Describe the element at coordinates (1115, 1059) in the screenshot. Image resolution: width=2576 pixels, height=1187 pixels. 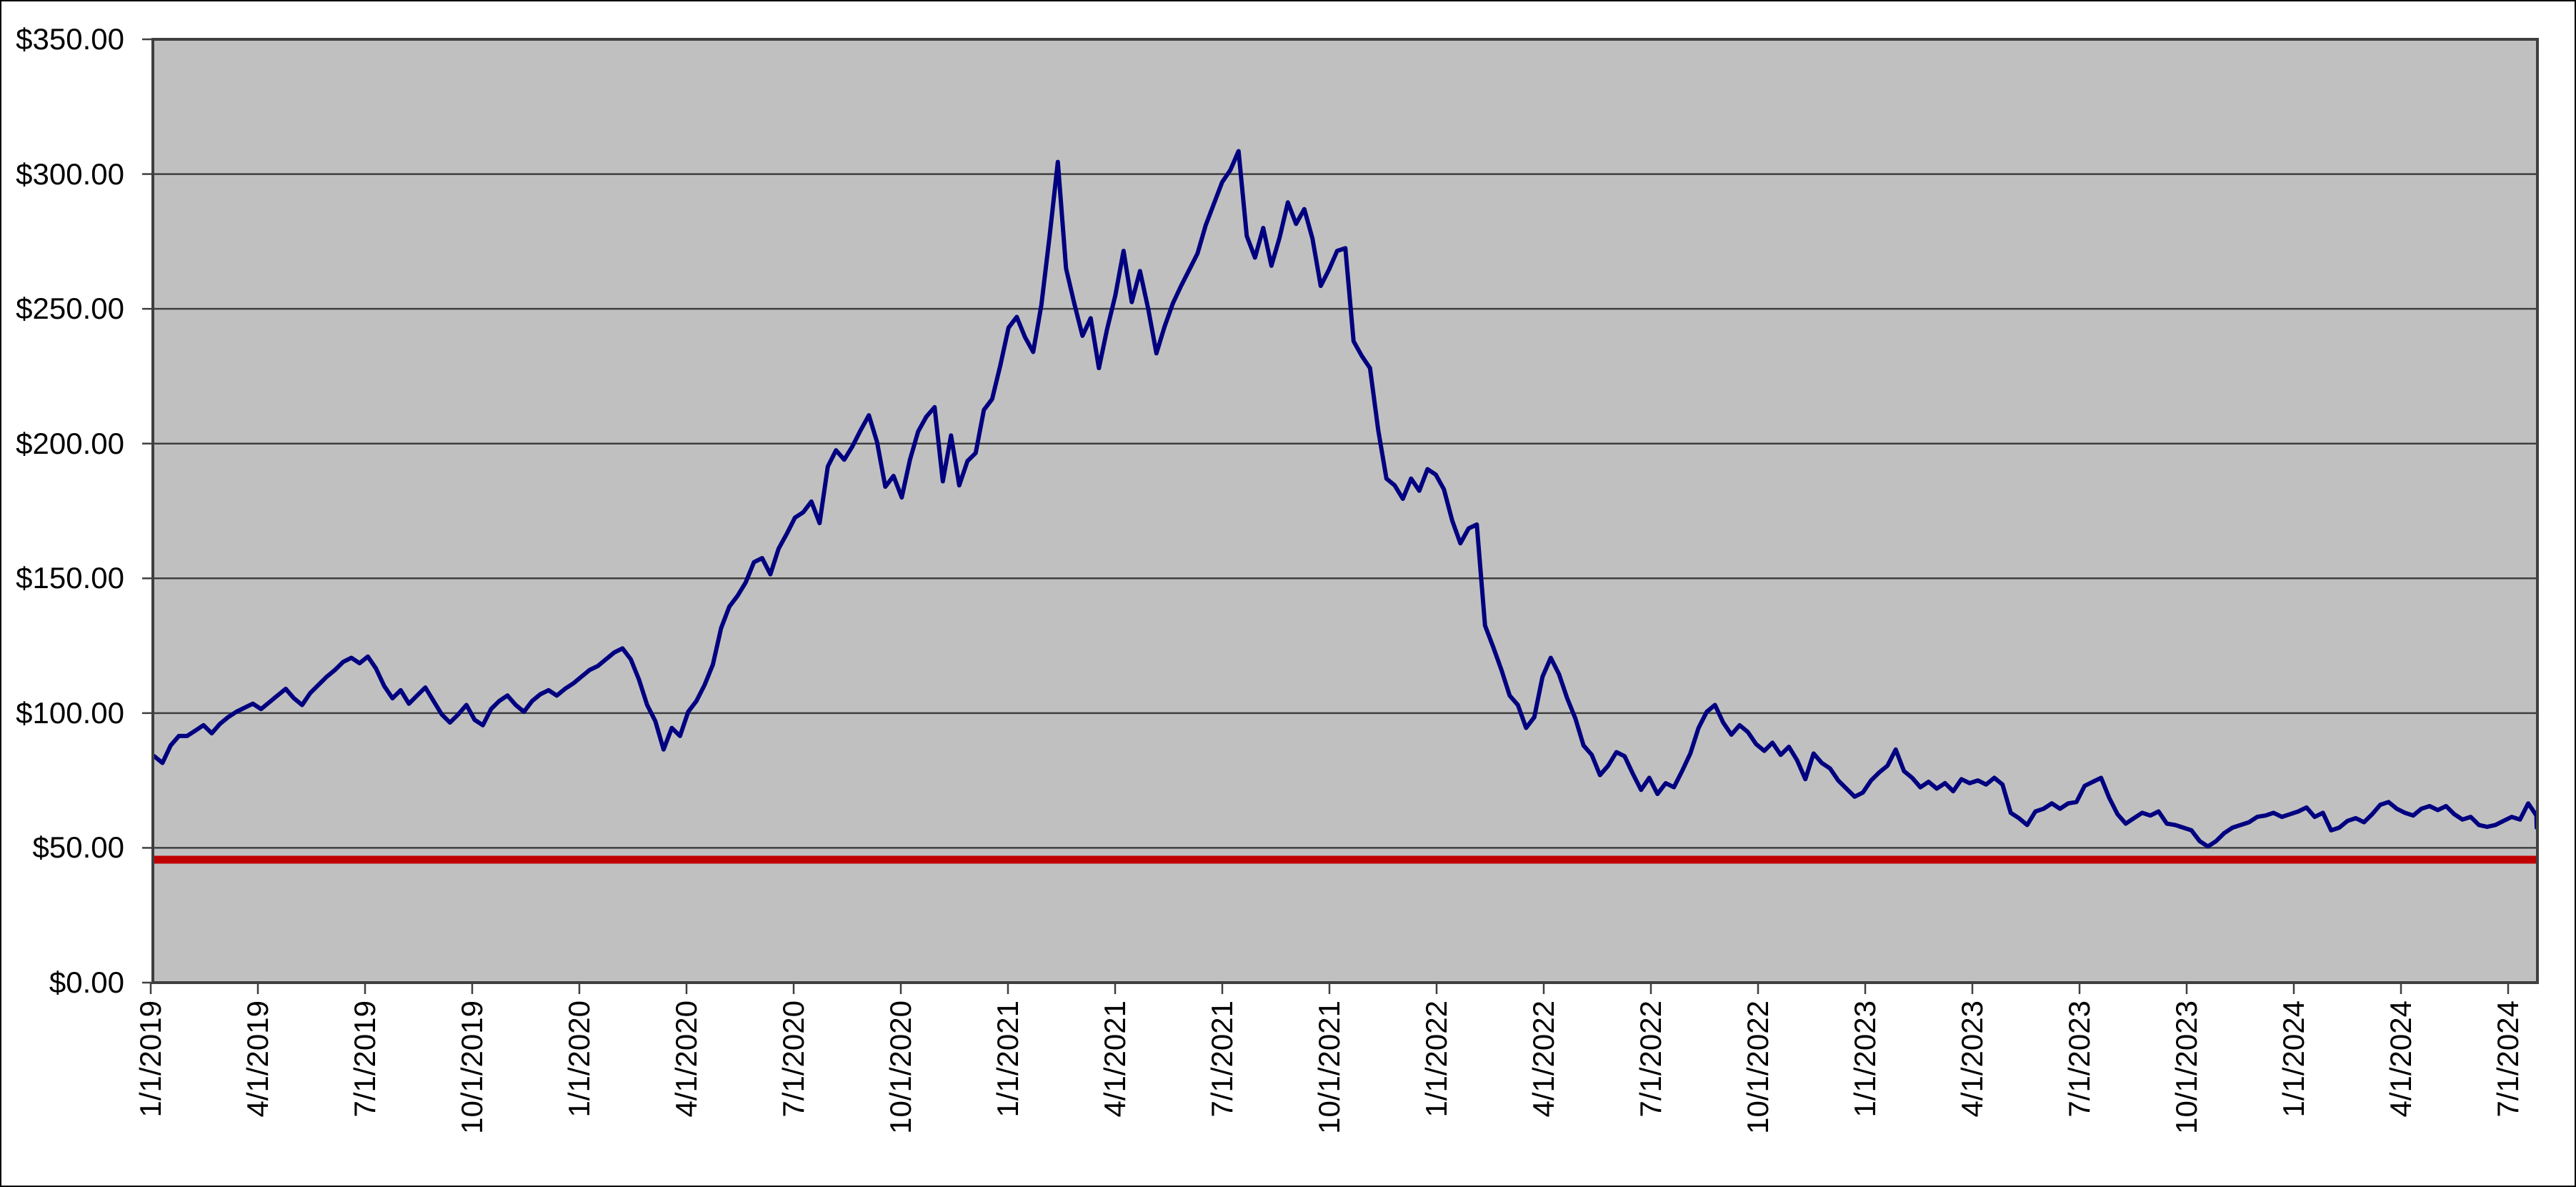
I see `x-axis-tick-label: 4/1/2021` at that location.